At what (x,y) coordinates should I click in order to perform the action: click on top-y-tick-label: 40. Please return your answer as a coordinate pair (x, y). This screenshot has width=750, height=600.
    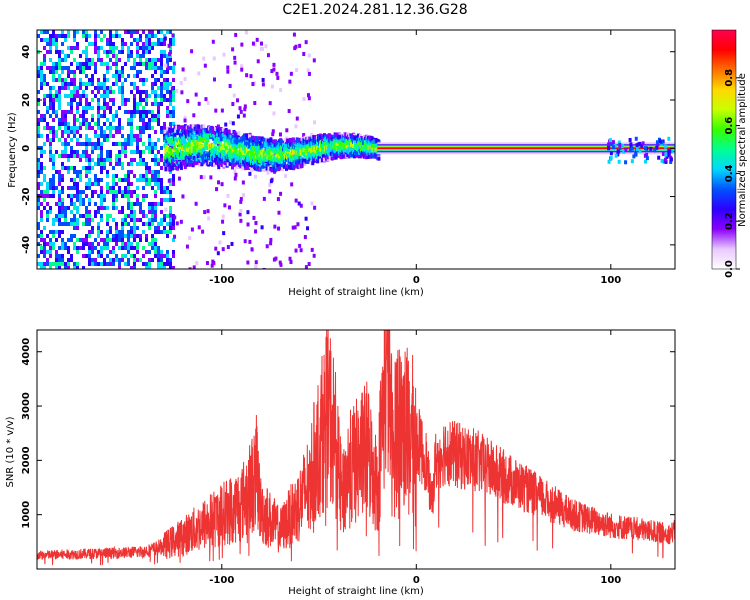
    Looking at the image, I should click on (26, 52).